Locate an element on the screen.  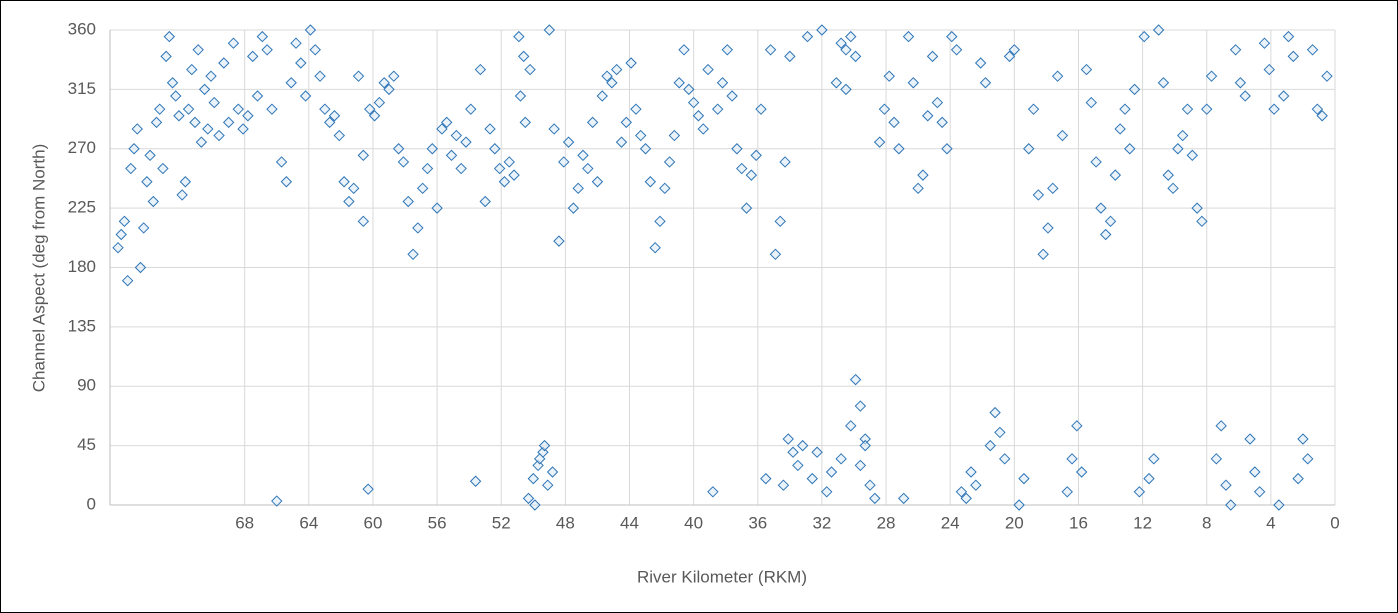
x-tick-label: 20 is located at coordinates (1014, 522).